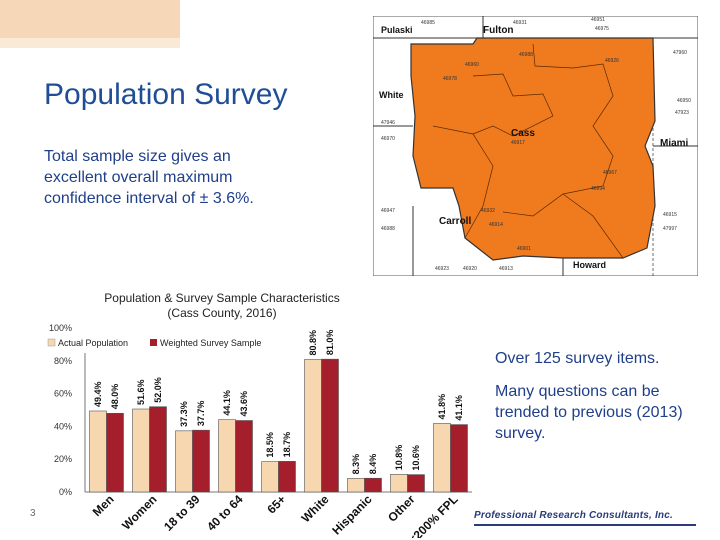 Image resolution: width=720 pixels, height=540 pixels. What do you see at coordinates (442, 407) in the screenshot?
I see `data-label: 41.8%` at bounding box center [442, 407].